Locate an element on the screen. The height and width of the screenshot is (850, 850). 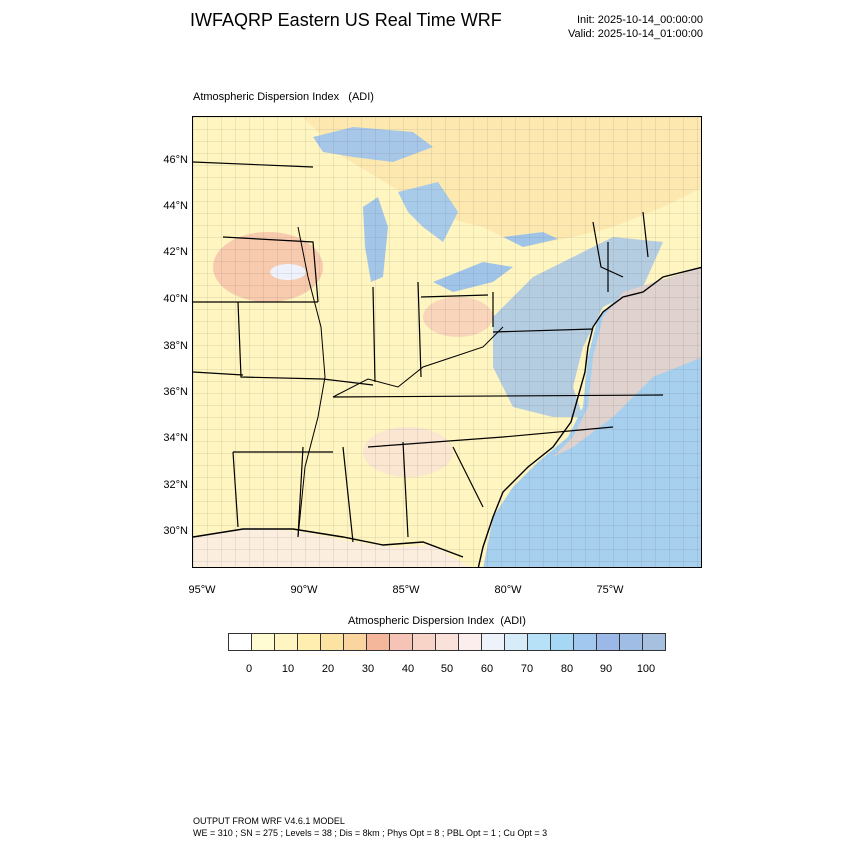
lat-label: 40°N is located at coordinates (175, 299).